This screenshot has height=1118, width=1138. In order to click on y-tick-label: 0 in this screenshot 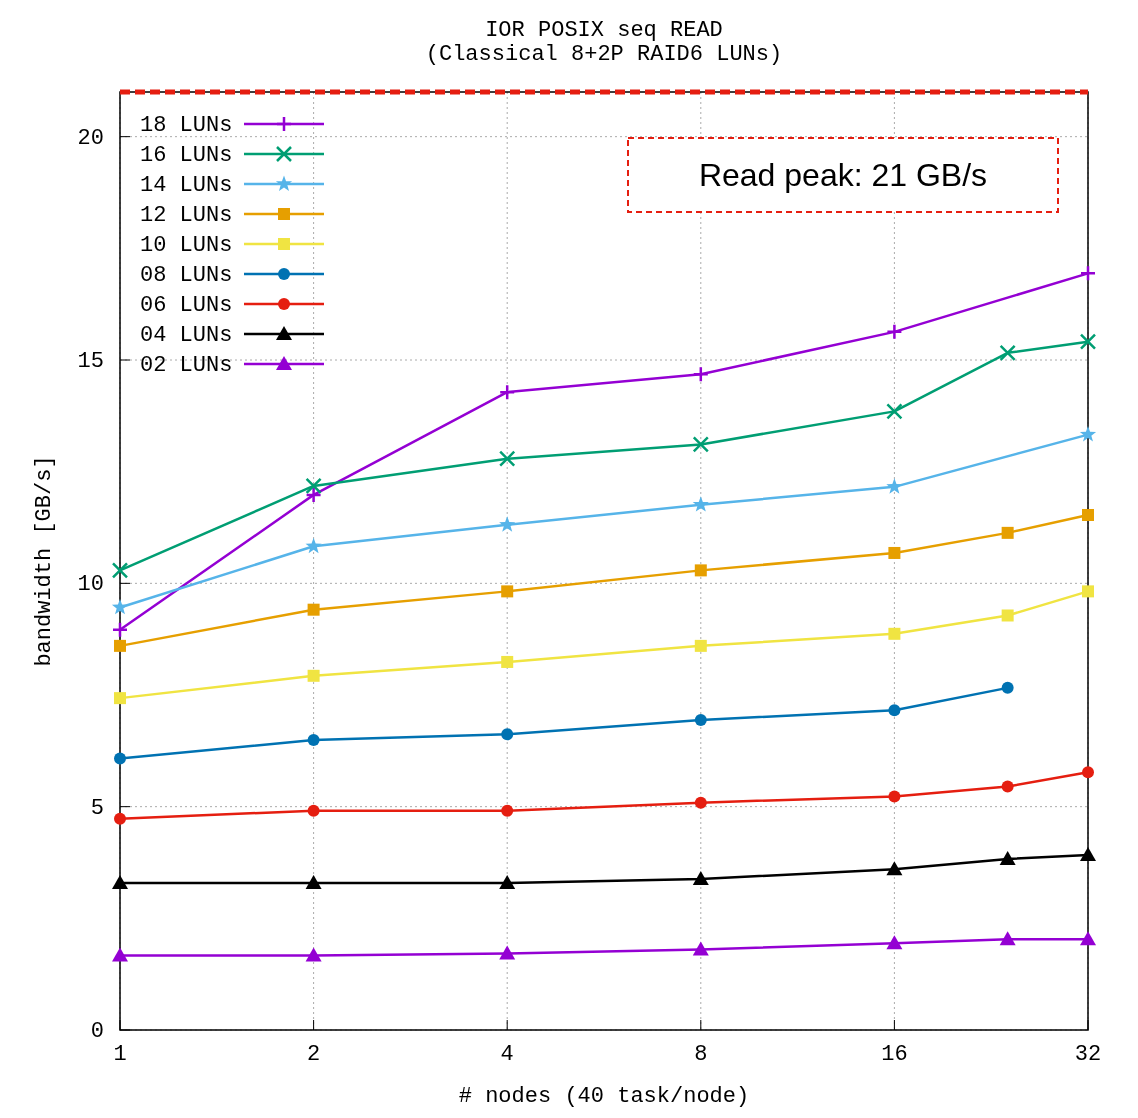, I will do `click(97, 1031)`.